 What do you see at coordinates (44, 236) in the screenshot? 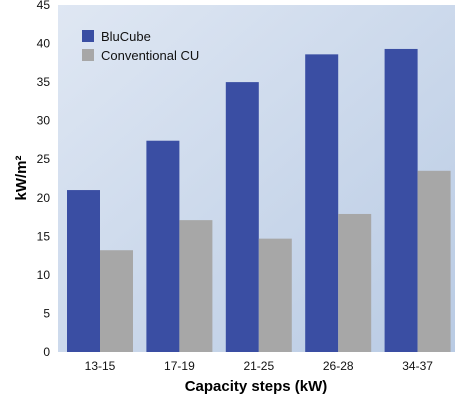
I see `y-tick-label: 15` at bounding box center [44, 236].